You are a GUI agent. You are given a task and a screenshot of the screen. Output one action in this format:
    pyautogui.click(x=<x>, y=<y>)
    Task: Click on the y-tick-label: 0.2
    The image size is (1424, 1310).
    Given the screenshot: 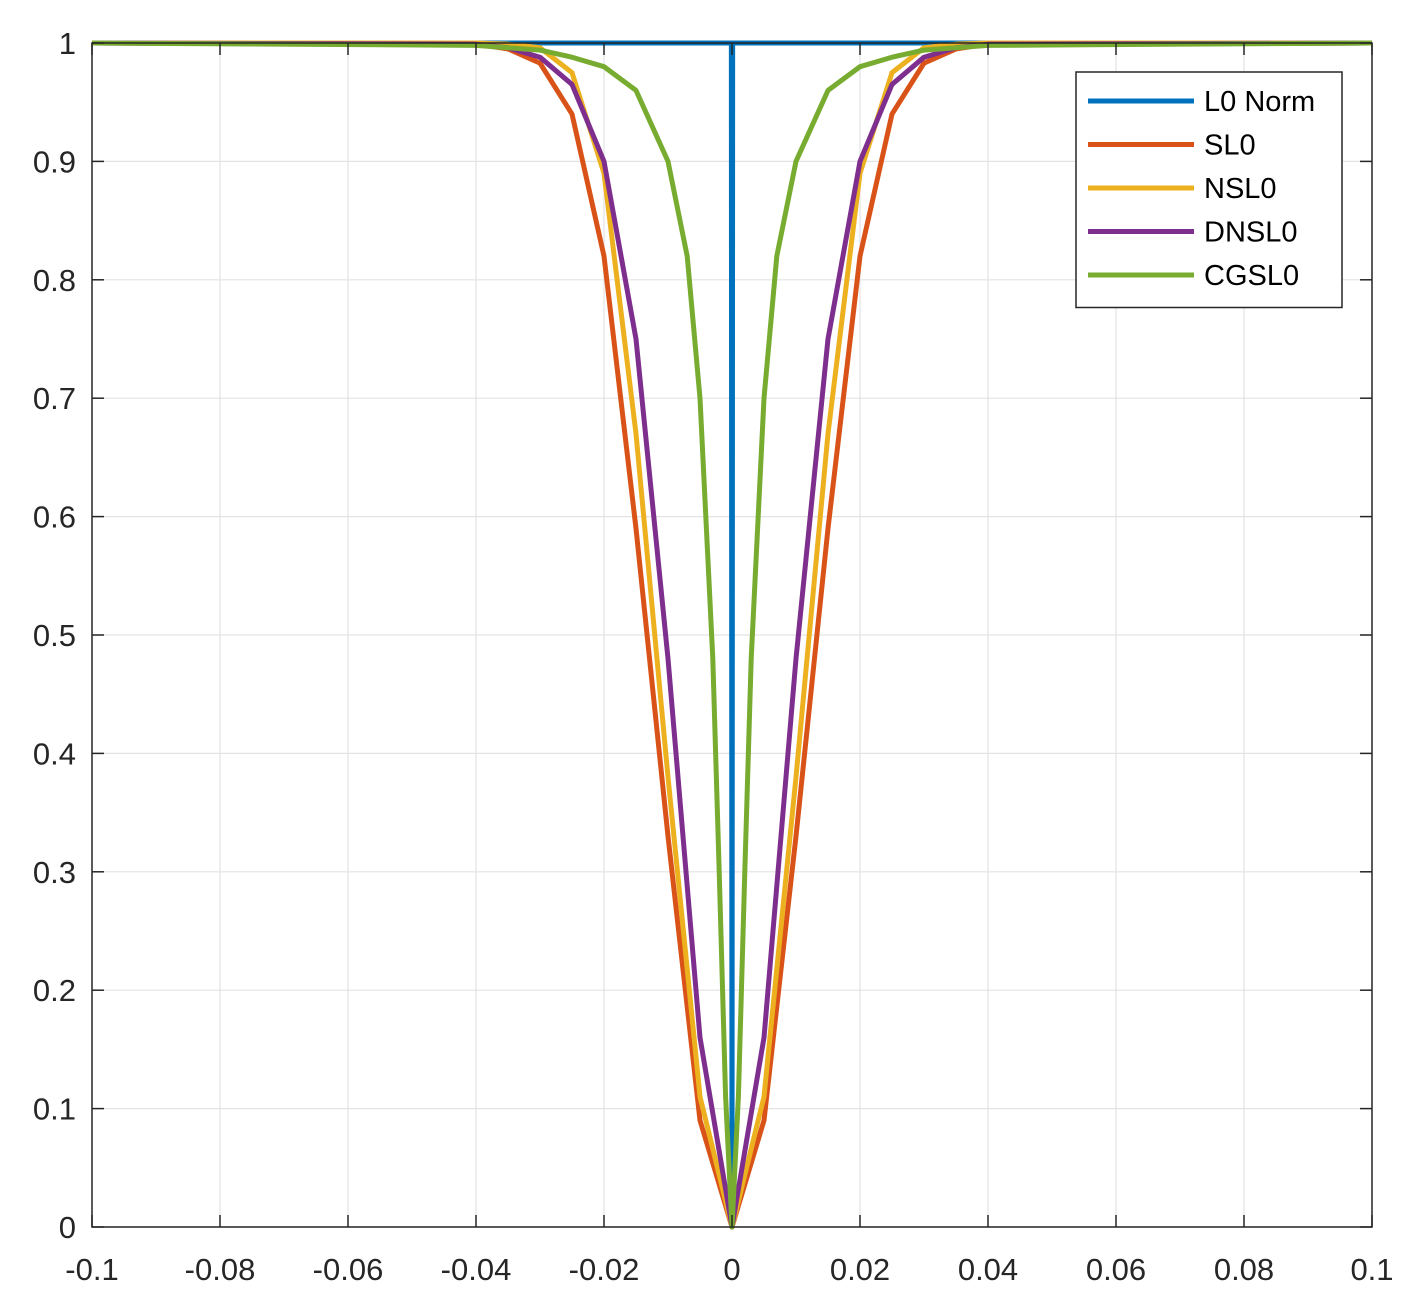 What is the action you would take?
    pyautogui.click(x=54, y=990)
    